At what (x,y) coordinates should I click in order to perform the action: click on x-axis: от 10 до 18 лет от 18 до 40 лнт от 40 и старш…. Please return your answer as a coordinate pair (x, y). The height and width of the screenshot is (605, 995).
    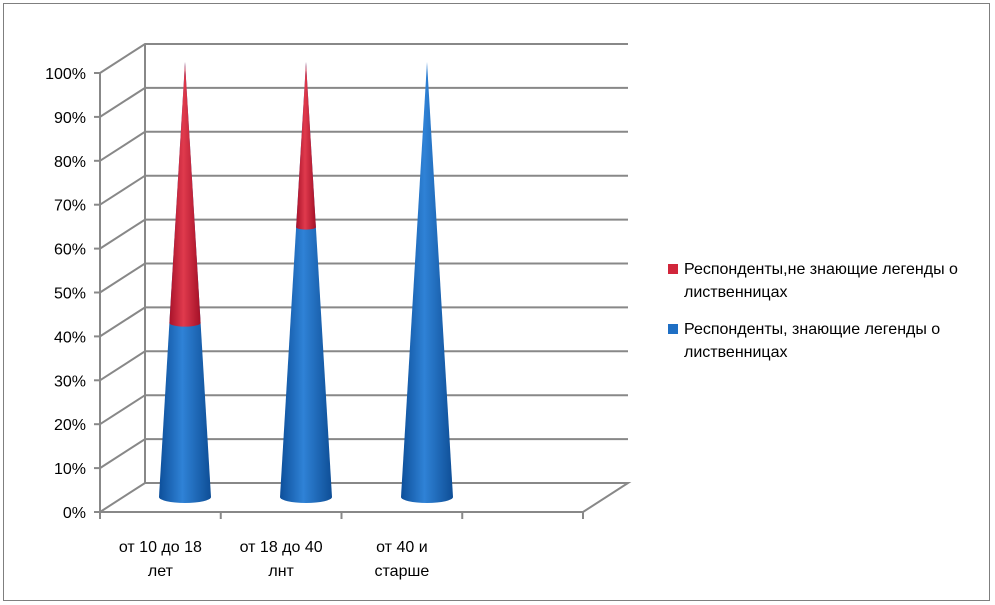
    Looking at the image, I should click on (341, 545).